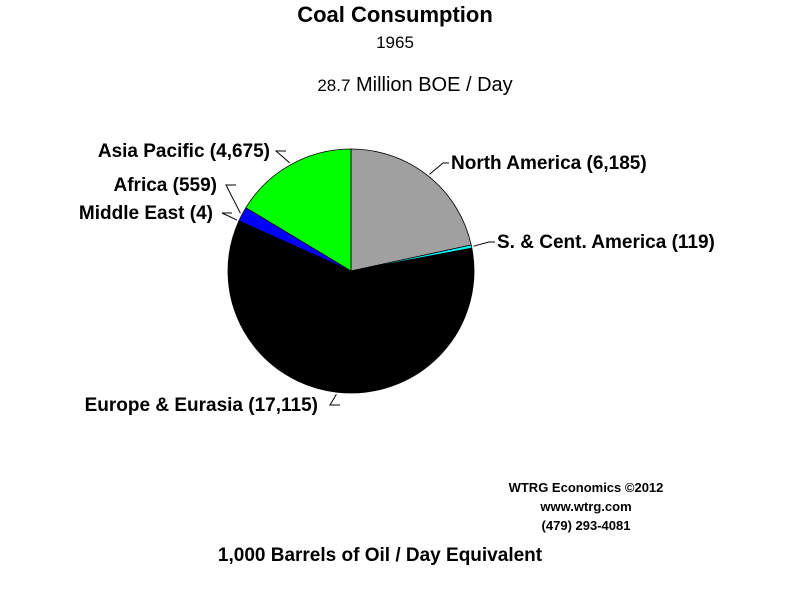 The image size is (800, 600). Describe the element at coordinates (395, 14) in the screenshot. I see `chart-title: Coal Consumption` at that location.